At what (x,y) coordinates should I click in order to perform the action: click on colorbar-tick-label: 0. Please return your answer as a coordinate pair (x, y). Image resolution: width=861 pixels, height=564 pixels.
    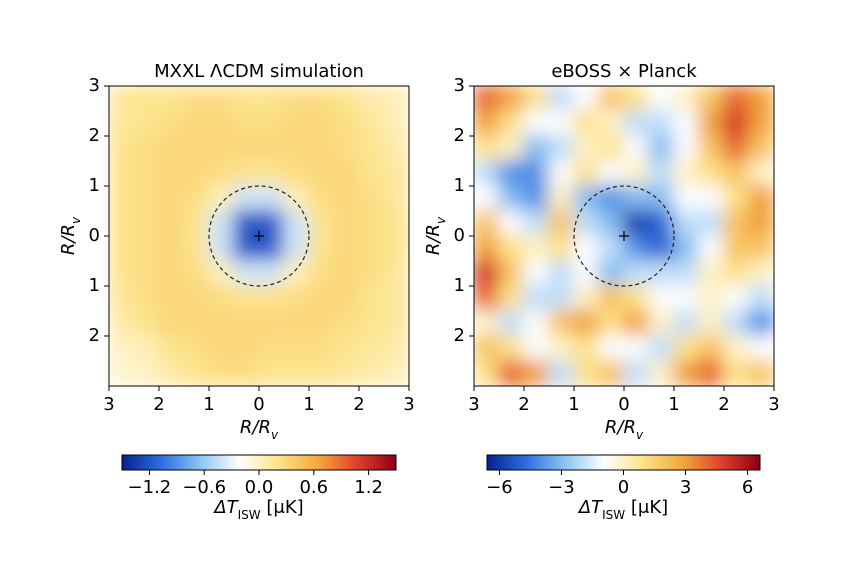
    Looking at the image, I should click on (623, 487).